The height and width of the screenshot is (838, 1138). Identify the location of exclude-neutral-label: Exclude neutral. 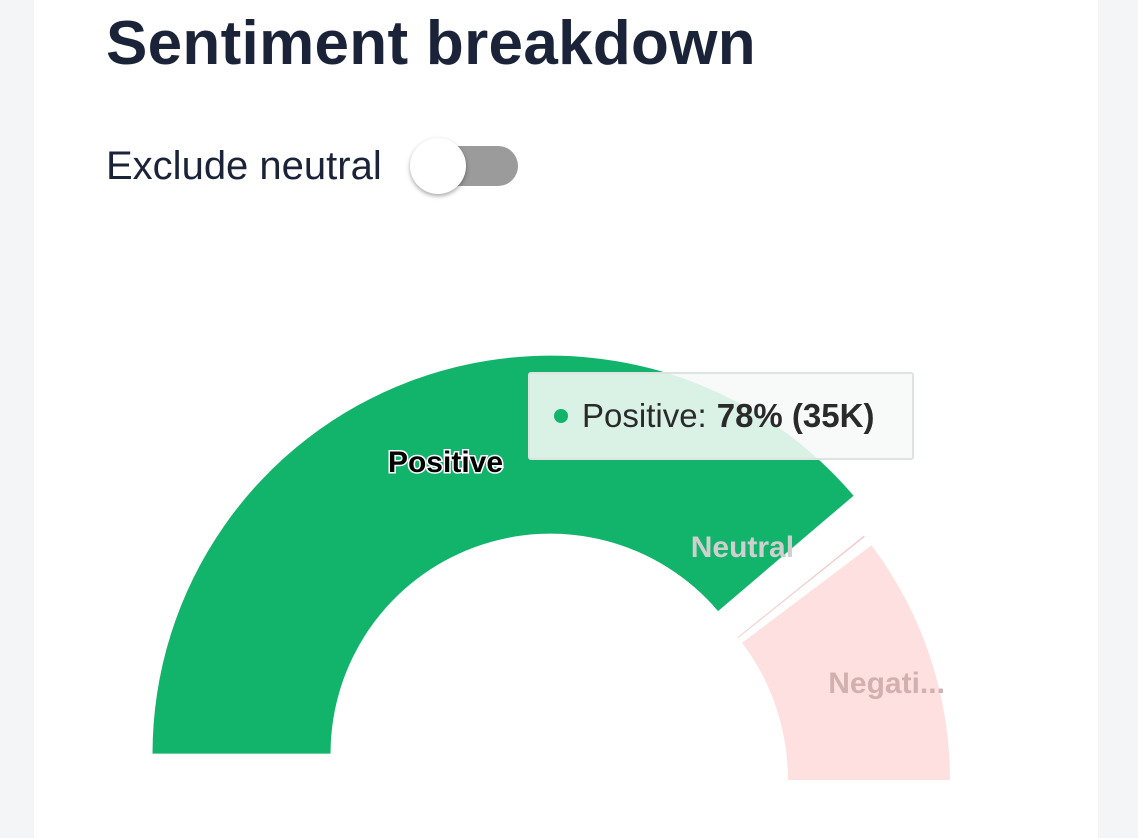
(244, 165).